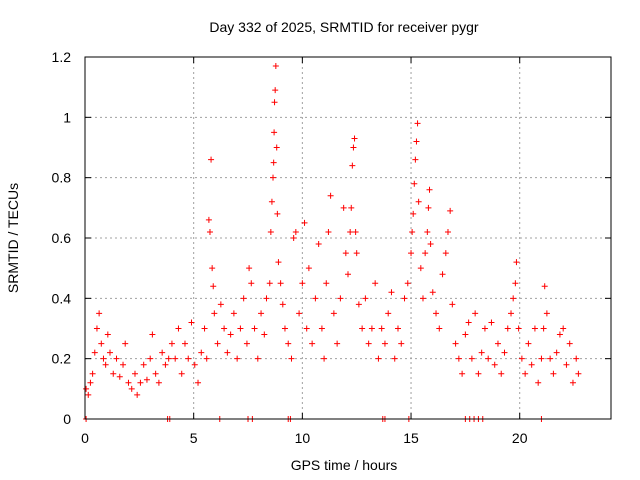  I want to click on x-tick-label: 10, so click(303, 438).